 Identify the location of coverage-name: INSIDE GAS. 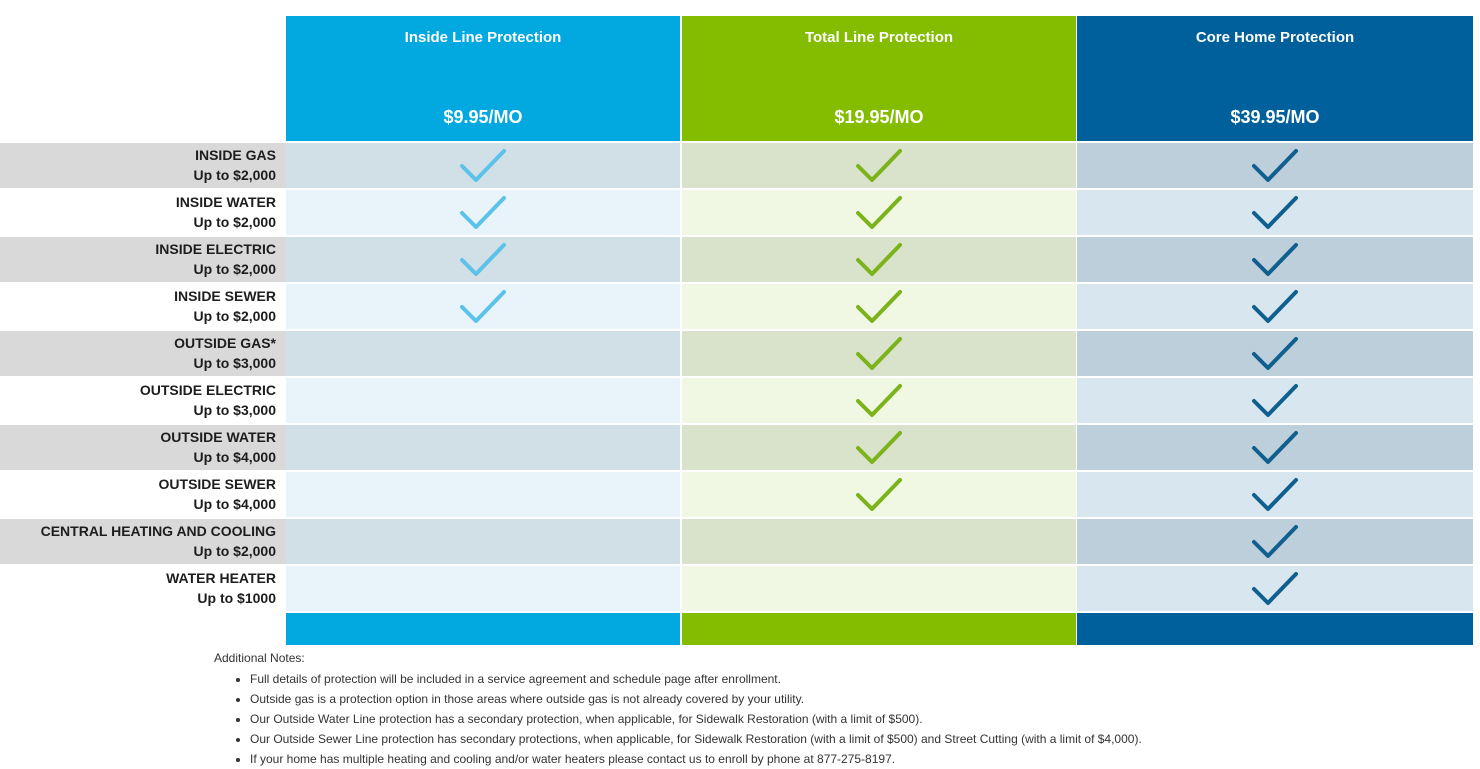
(235, 155).